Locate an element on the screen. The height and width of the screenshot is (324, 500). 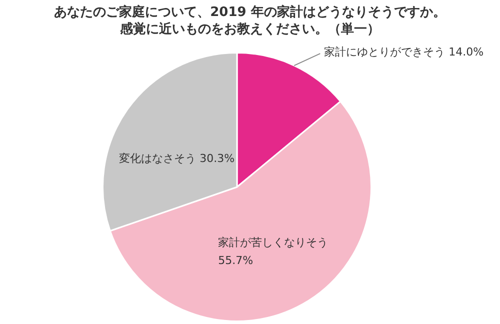
data-label: 55.7% is located at coordinates (236, 261).